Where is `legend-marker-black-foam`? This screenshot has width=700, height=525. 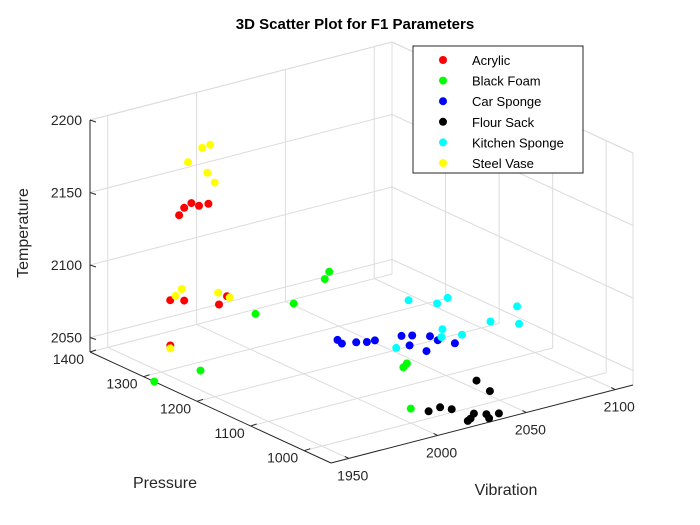 legend-marker-black-foam is located at coordinates (443, 80).